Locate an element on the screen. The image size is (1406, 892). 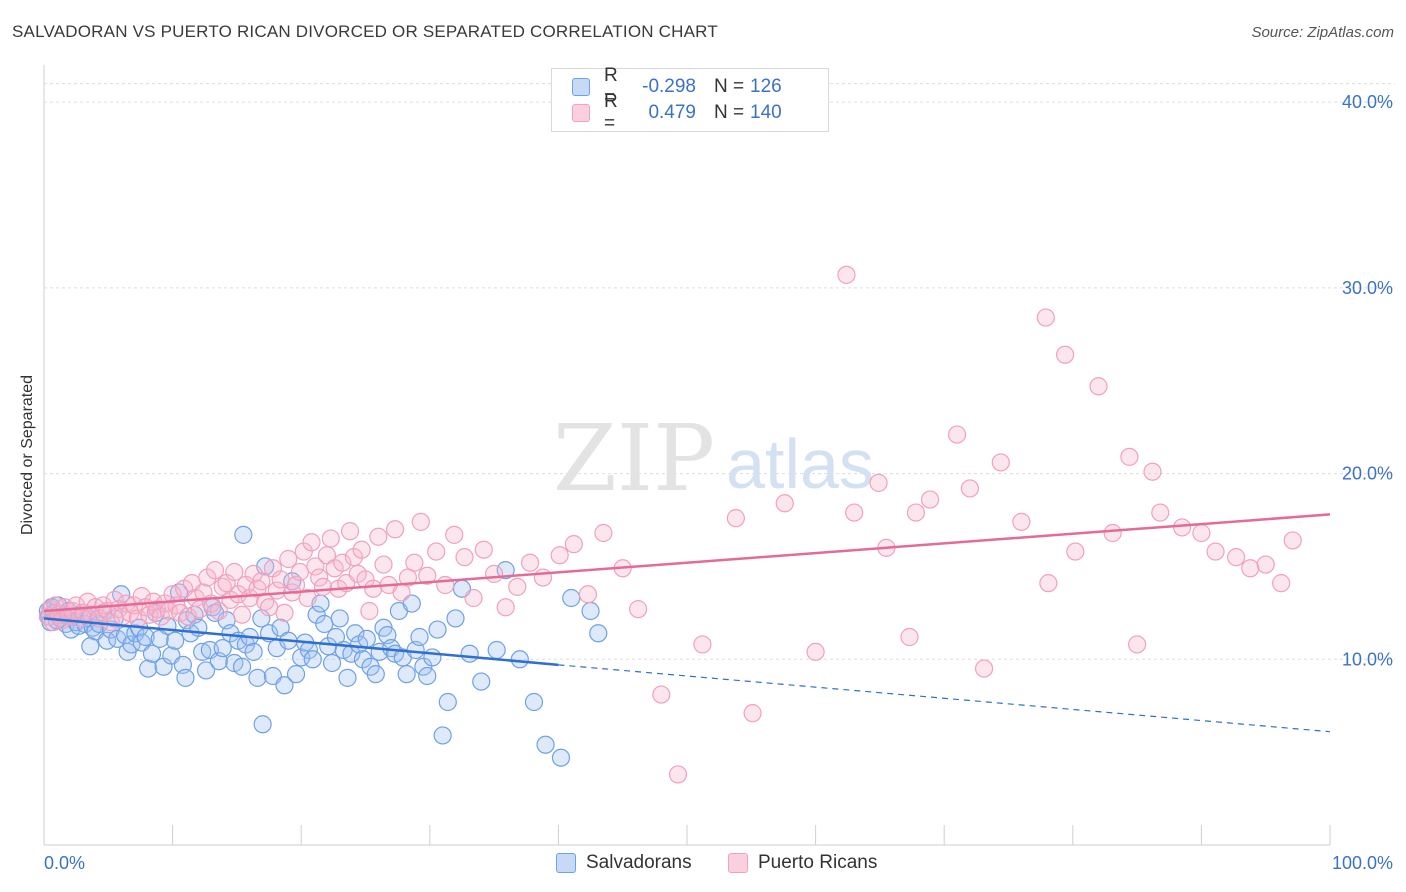
legend-label-puerto-ricans: Puerto Ricans is located at coordinates (818, 862).